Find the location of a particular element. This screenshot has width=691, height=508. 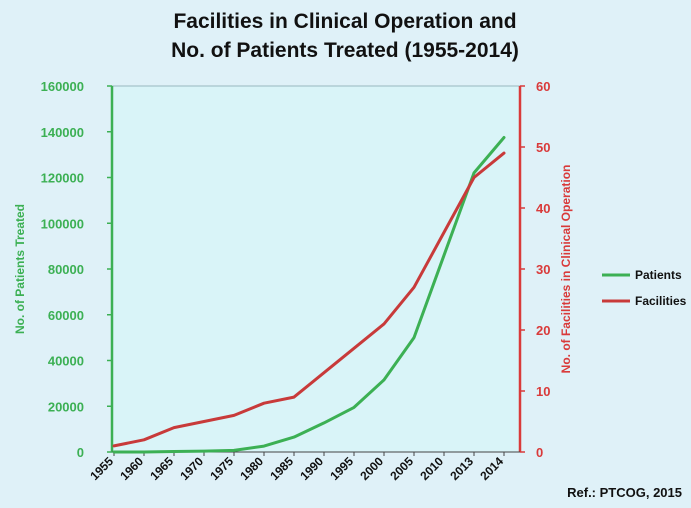

left-tick-label: 60000 is located at coordinates (66, 315).